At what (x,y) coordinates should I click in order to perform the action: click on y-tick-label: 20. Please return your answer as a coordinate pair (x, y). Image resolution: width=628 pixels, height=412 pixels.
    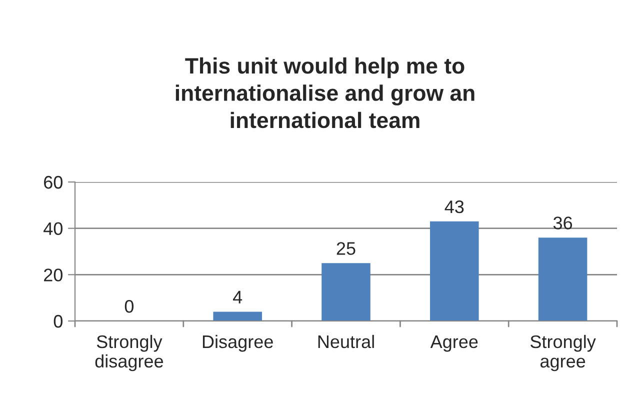
    Looking at the image, I should click on (53, 275).